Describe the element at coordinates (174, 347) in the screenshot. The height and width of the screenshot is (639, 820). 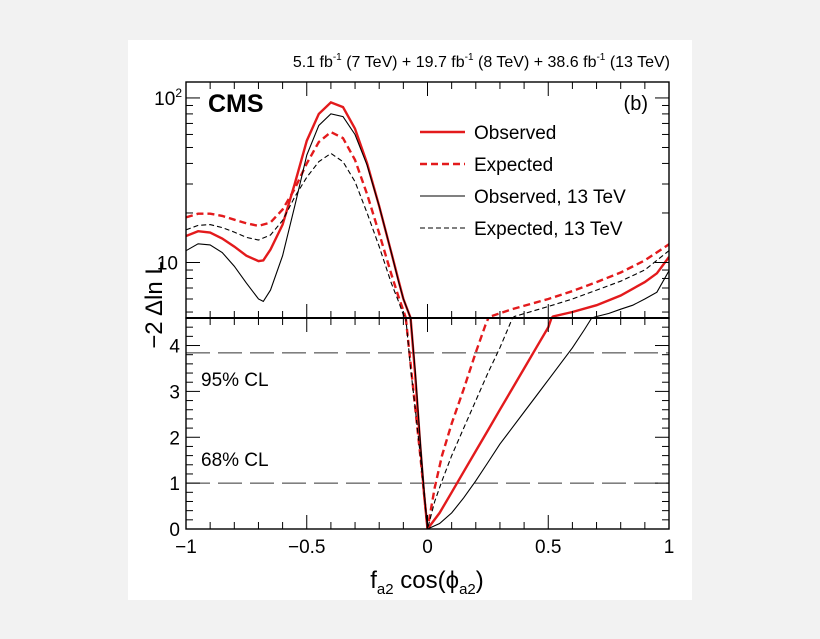
I see `lower-y-tick-label: 4` at that location.